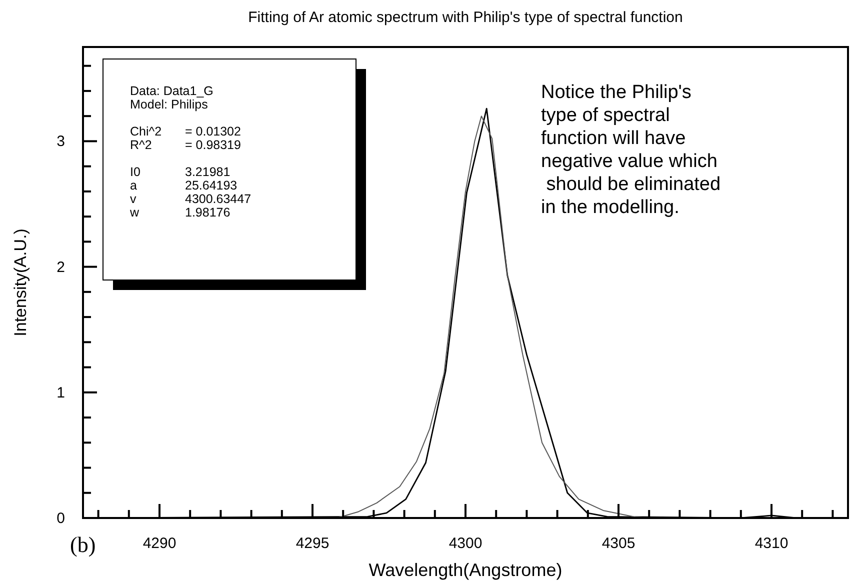 The image size is (851, 588). What do you see at coordinates (60, 267) in the screenshot?
I see `y-tick-label: 2` at bounding box center [60, 267].